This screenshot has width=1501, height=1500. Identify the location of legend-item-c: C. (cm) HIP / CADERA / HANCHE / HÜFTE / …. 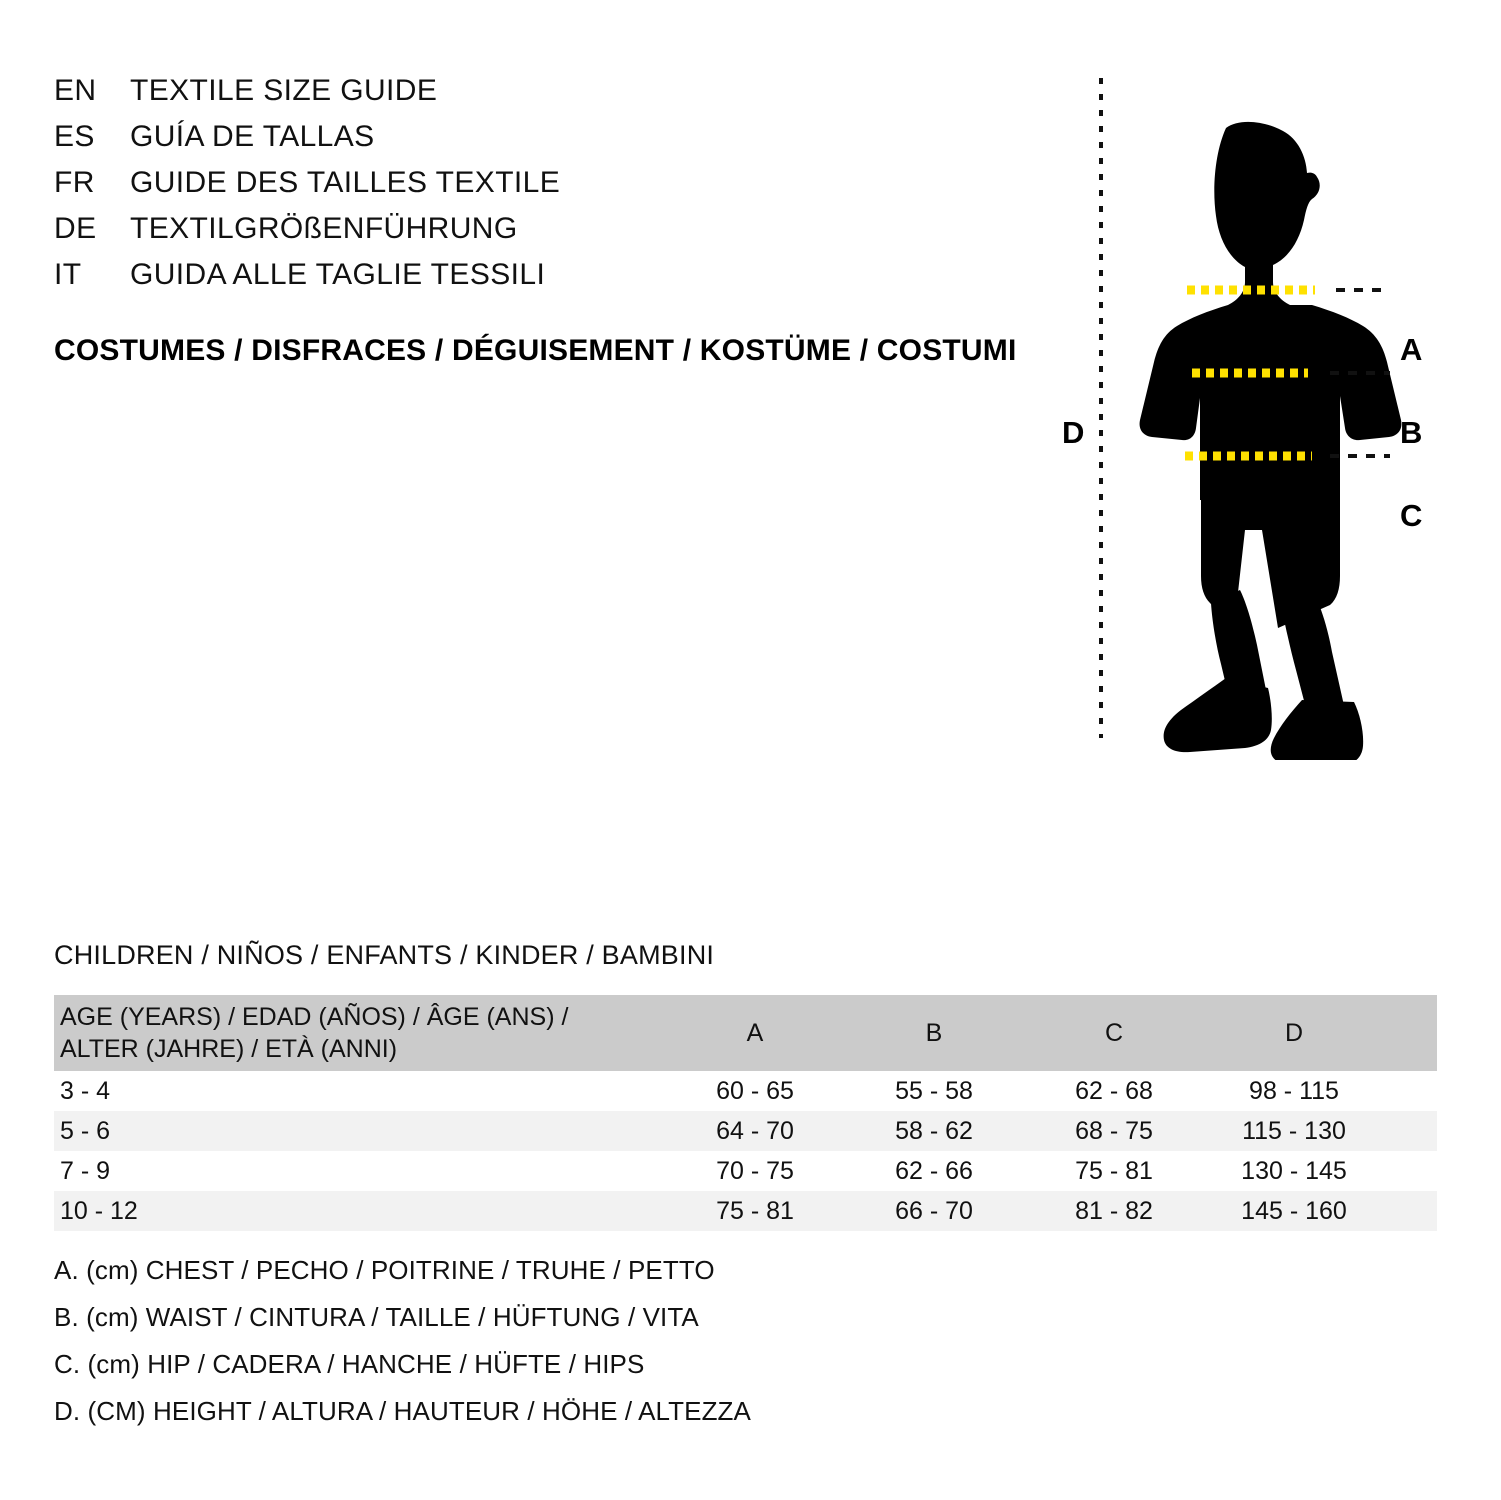
(349, 1364).